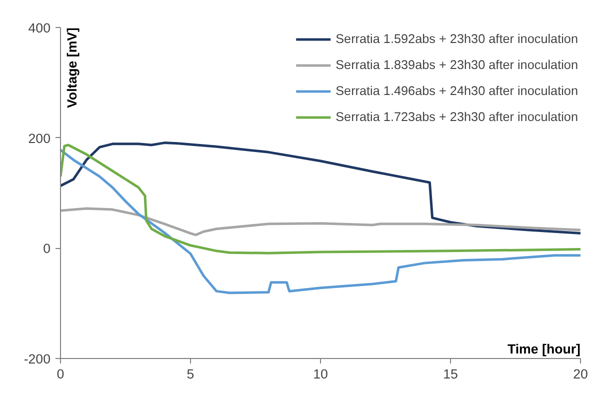  What do you see at coordinates (450, 374) in the screenshot?
I see `x-tick-label: 15` at bounding box center [450, 374].